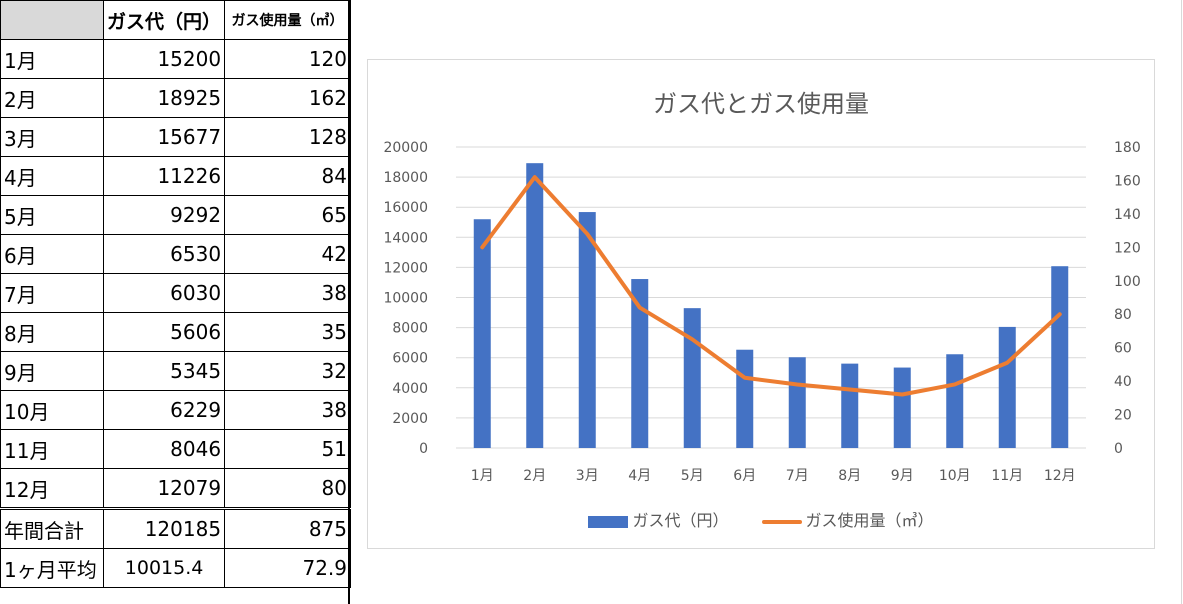 This screenshot has height=604, width=1183. Describe the element at coordinates (1123, 349) in the screenshot. I see `right-axis-tick-label: 60` at that location.